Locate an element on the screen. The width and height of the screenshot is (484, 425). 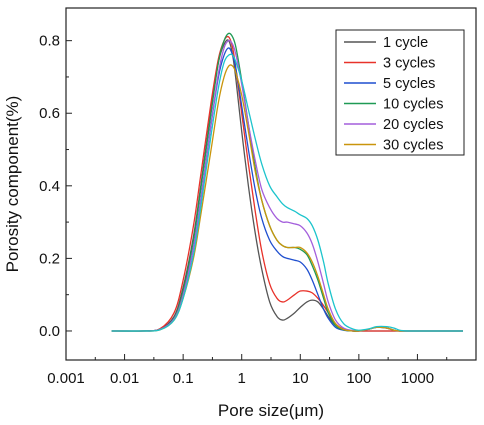
x-tick-label: 0.01 is located at coordinates (124, 378).